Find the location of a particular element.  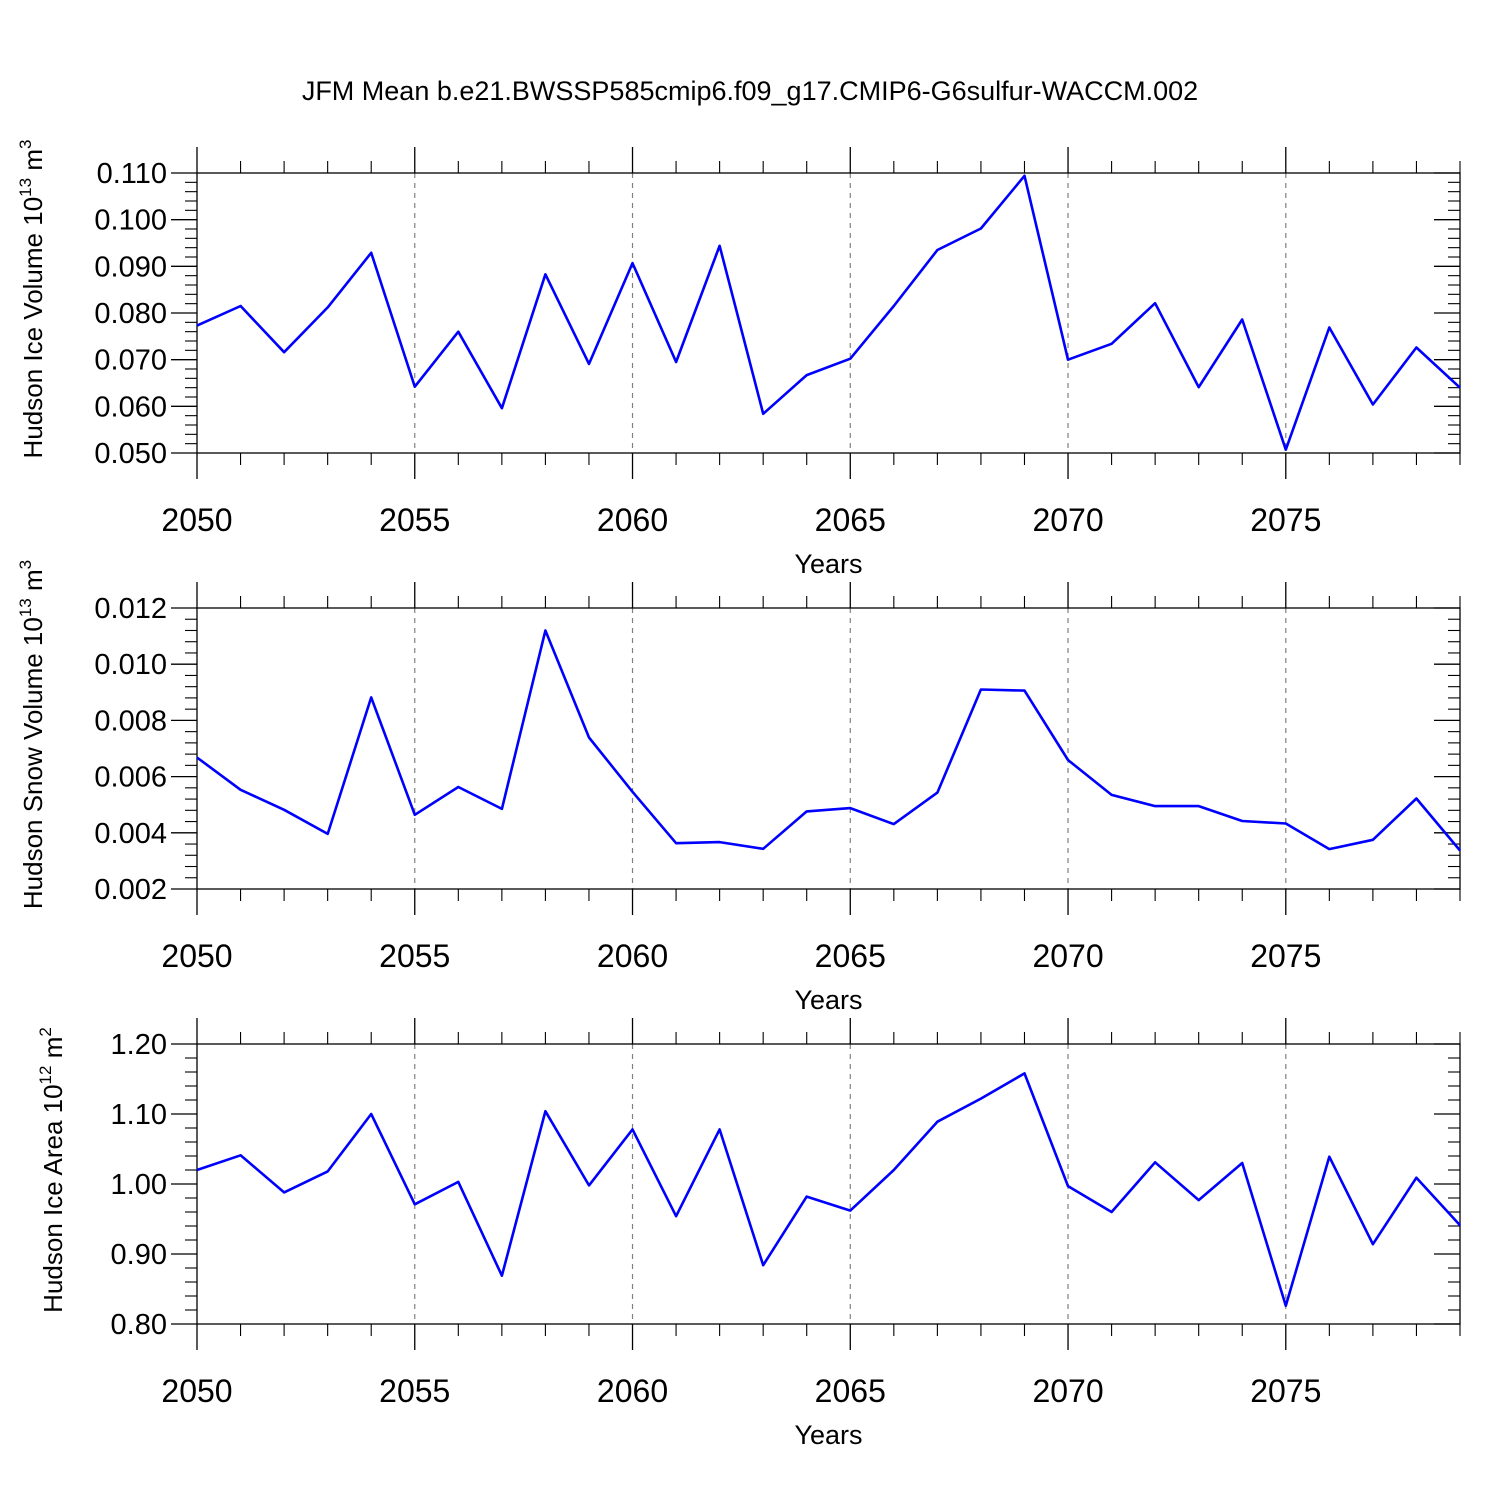

y-axis-label: Hudson Ice Area 1012 m2 is located at coordinates (52, 1170).